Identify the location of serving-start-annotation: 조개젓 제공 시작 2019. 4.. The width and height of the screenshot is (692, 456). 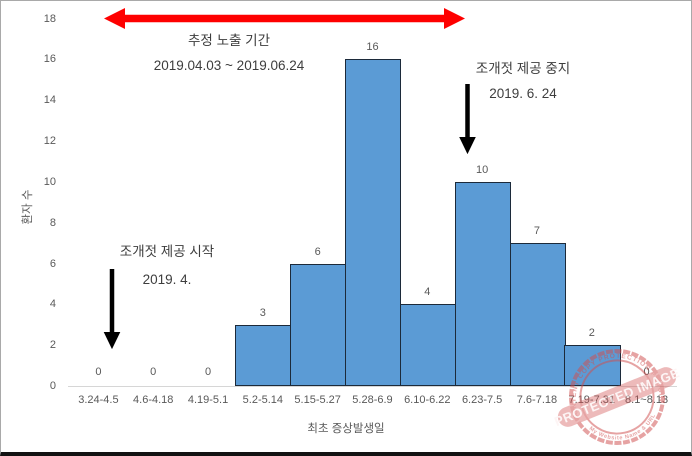
(167, 268).